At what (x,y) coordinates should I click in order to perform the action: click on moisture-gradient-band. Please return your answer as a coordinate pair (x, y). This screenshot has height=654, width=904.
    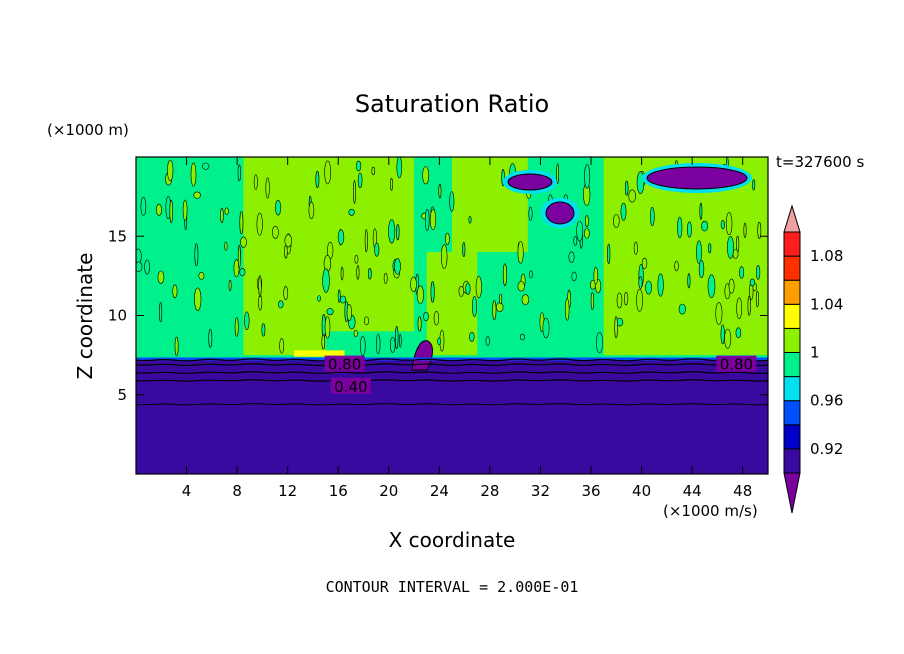
    Looking at the image, I should click on (452, 359).